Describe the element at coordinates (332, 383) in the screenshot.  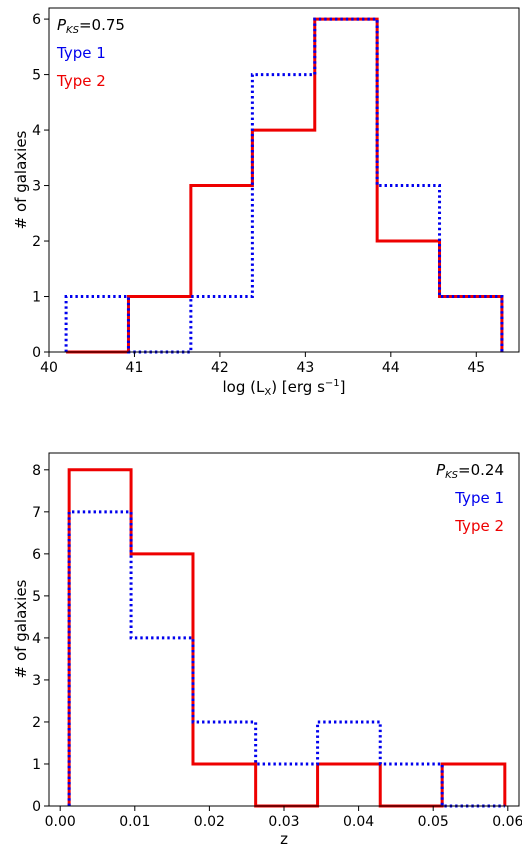
I see `x-axis-label-superscript: −1` at that location.